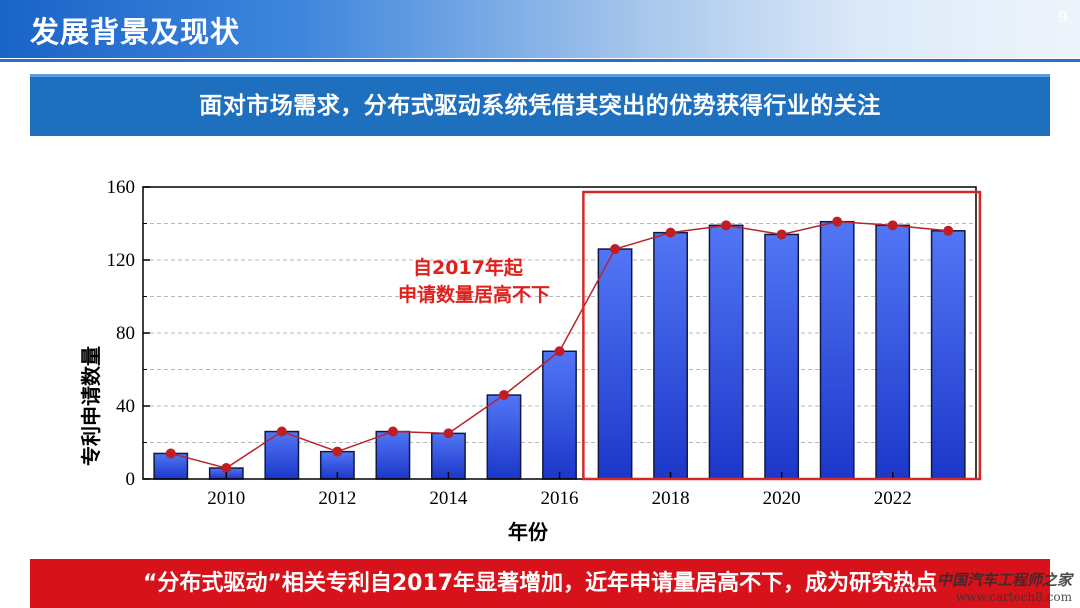 Image resolution: width=1080 pixels, height=608 pixels. Describe the element at coordinates (281, 431) in the screenshot. I see `point-2011` at that location.